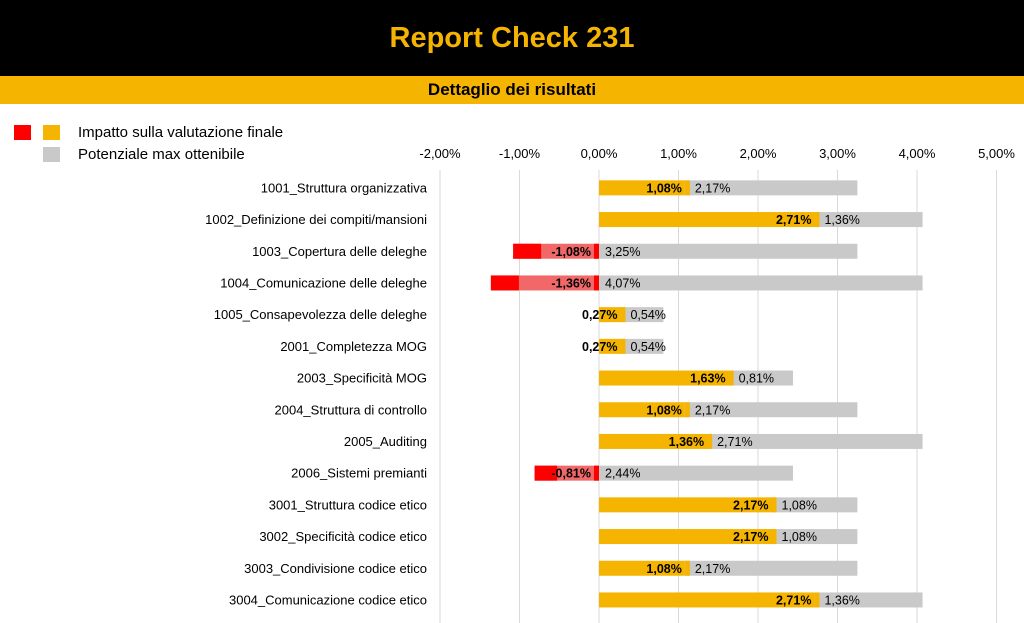 The width and height of the screenshot is (1024, 623). What do you see at coordinates (335, 568) in the screenshot?
I see `category-label: 3003_Condivisione codice etico` at bounding box center [335, 568].